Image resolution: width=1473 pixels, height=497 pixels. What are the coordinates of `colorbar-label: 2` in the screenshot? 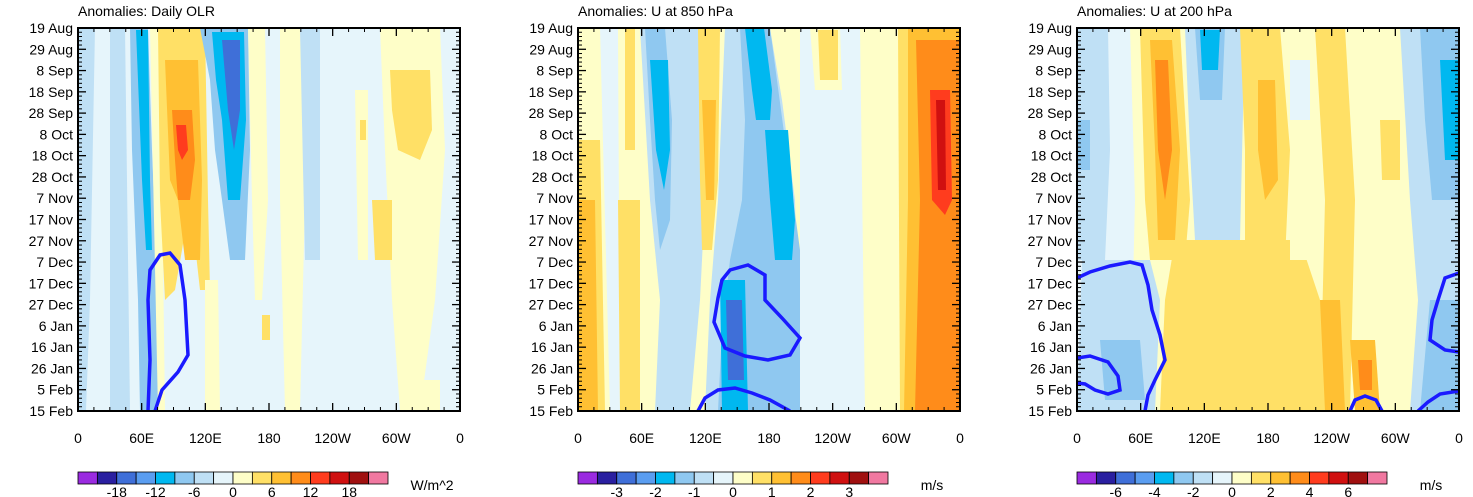 It's located at (1271, 490).